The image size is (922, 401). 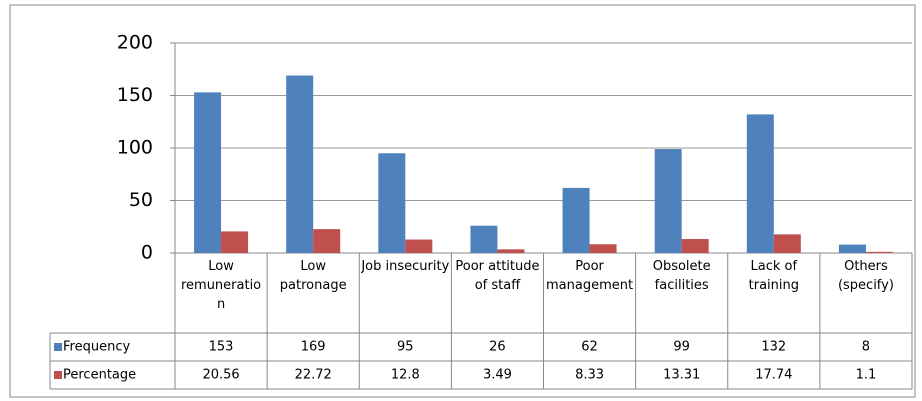 What do you see at coordinates (135, 43) in the screenshot?
I see `y-tick-label: 200` at bounding box center [135, 43].